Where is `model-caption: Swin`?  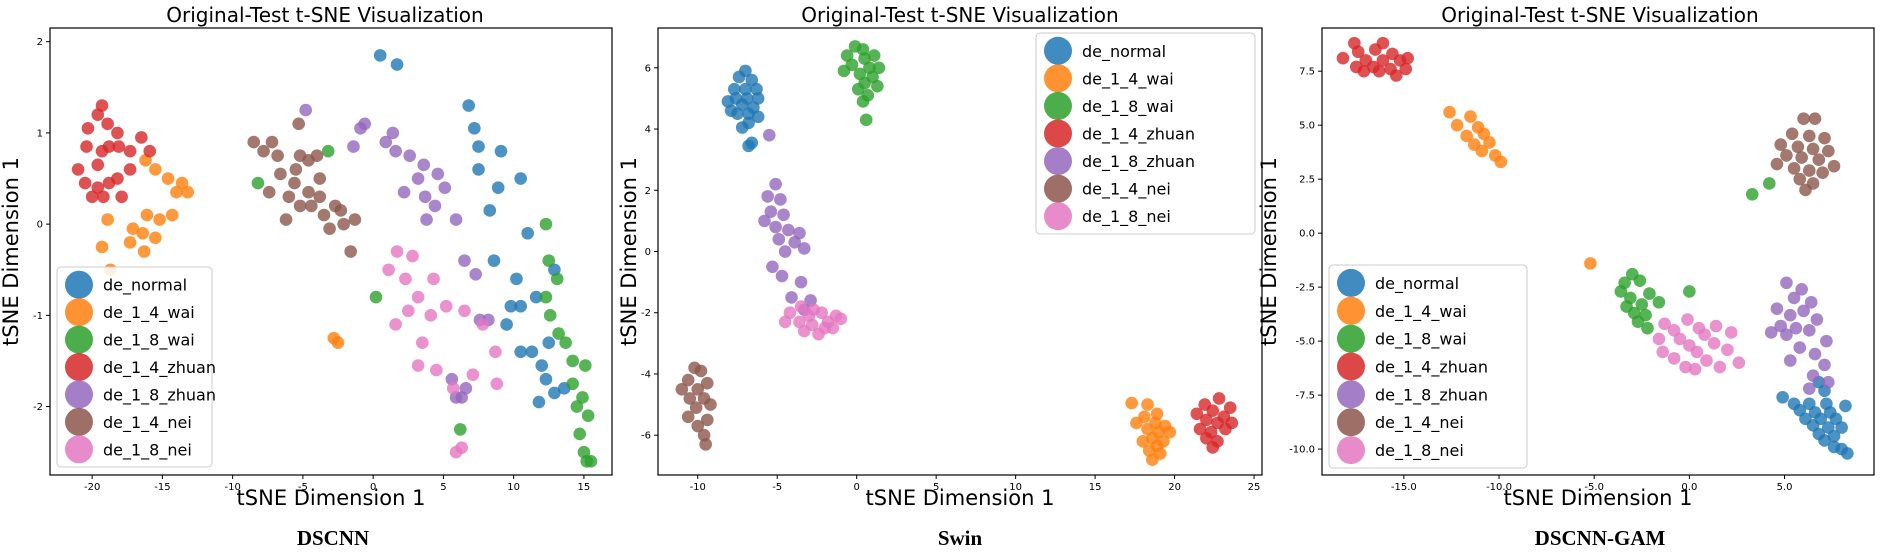 model-caption: Swin is located at coordinates (960, 538).